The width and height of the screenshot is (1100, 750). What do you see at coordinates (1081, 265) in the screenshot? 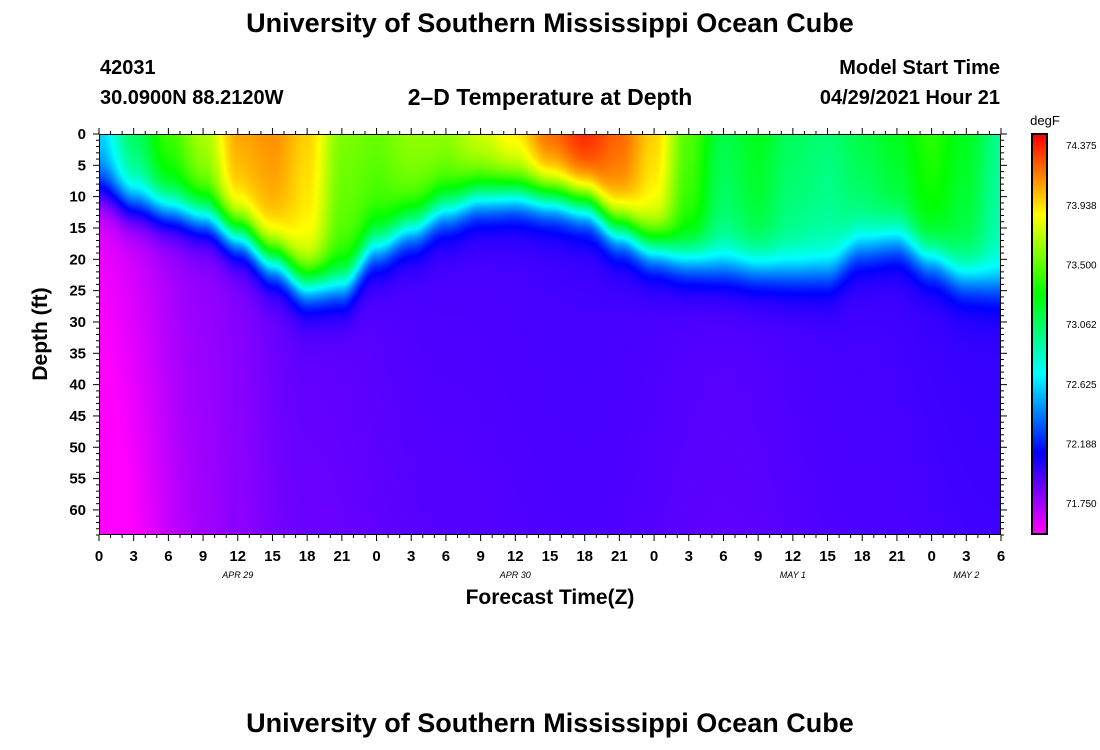
I see `colorbar-tick-label: 73.500` at bounding box center [1081, 265].